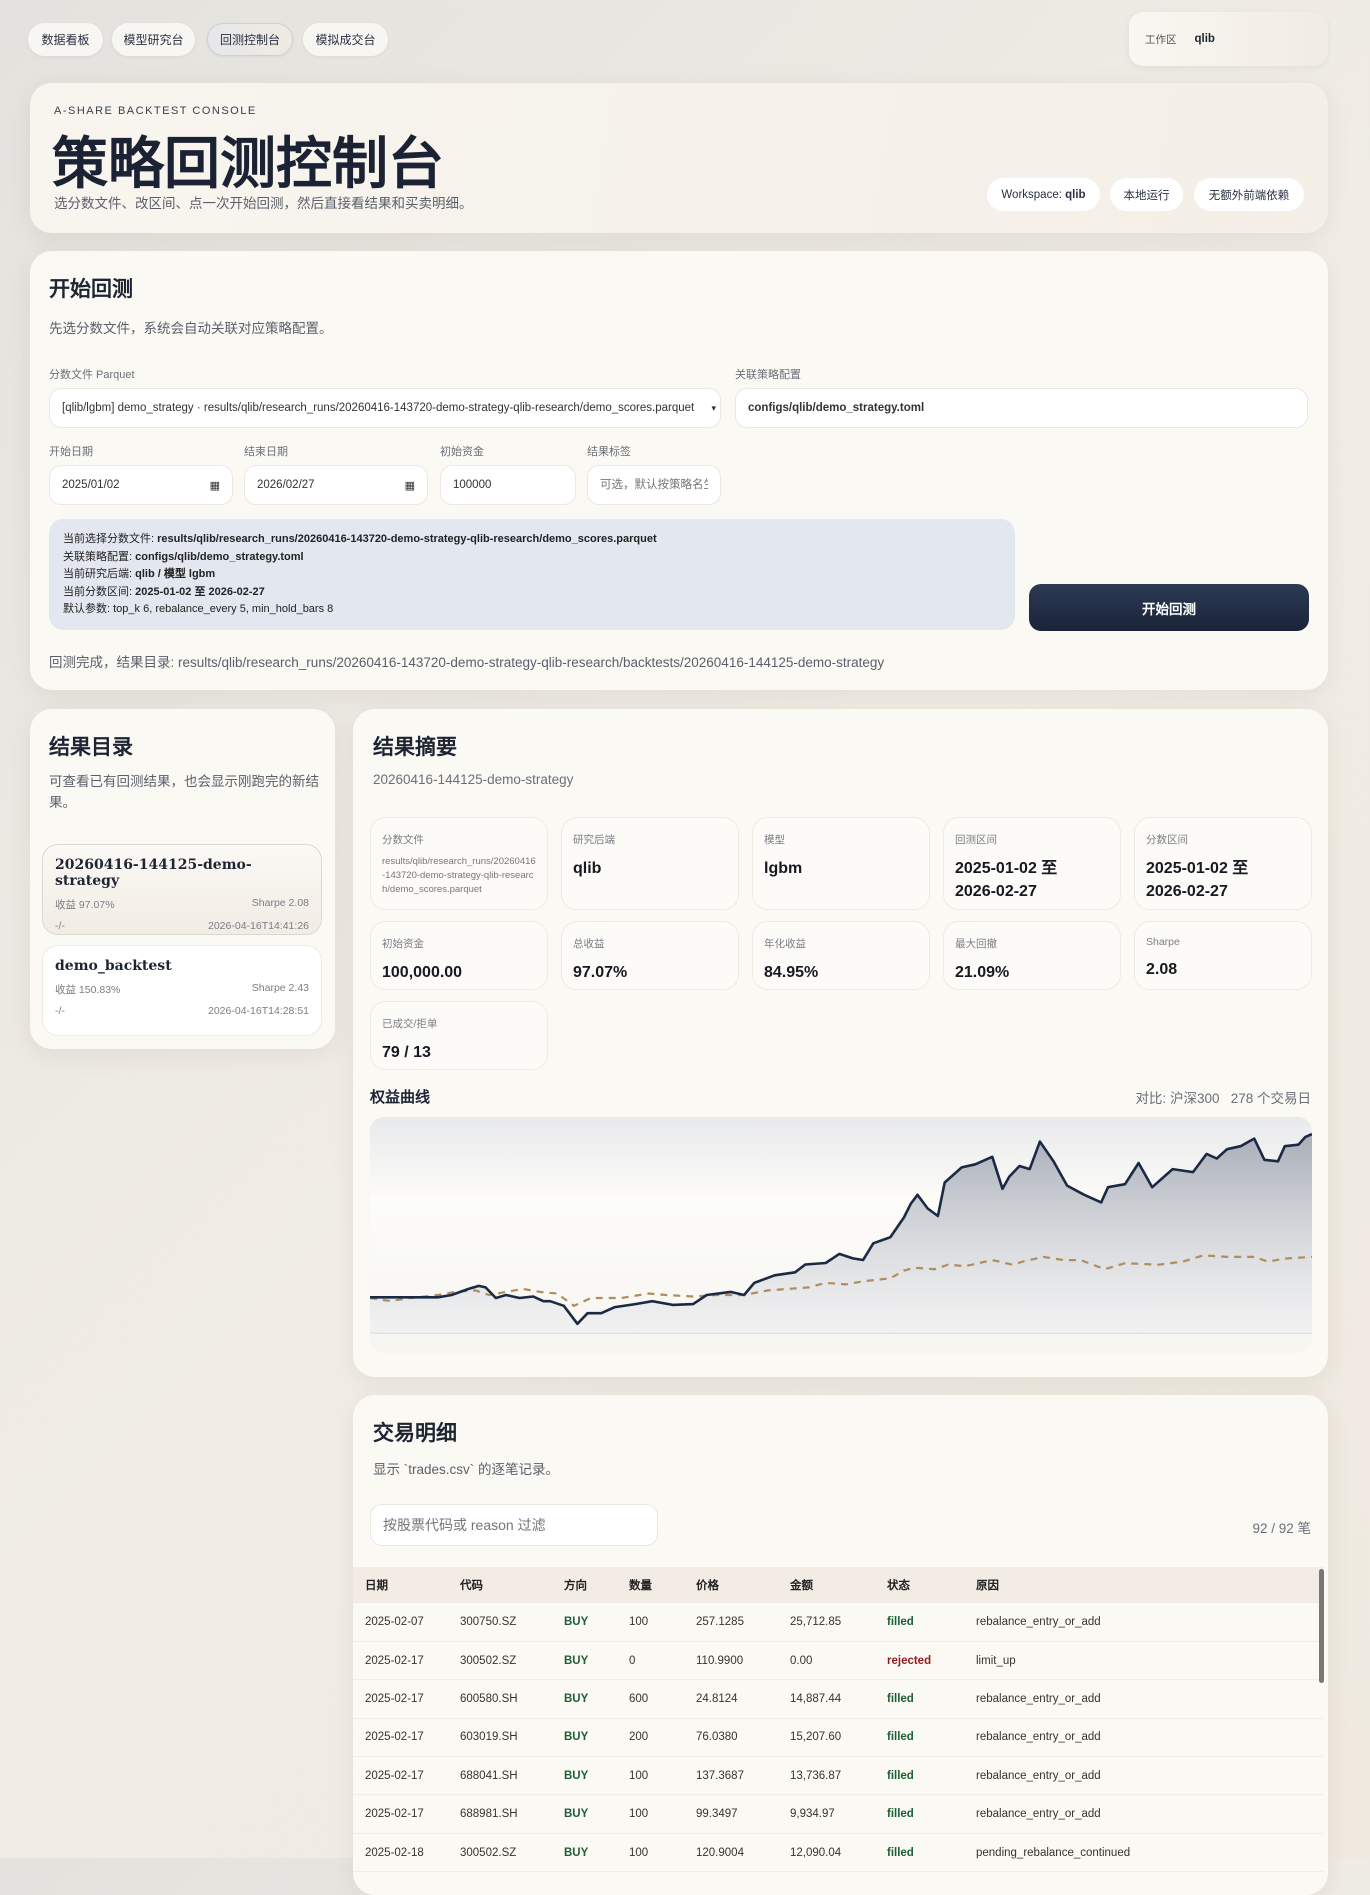 The height and width of the screenshot is (1895, 1370). What do you see at coordinates (931, 1661) in the screenshot?
I see `cell-status: rejected` at bounding box center [931, 1661].